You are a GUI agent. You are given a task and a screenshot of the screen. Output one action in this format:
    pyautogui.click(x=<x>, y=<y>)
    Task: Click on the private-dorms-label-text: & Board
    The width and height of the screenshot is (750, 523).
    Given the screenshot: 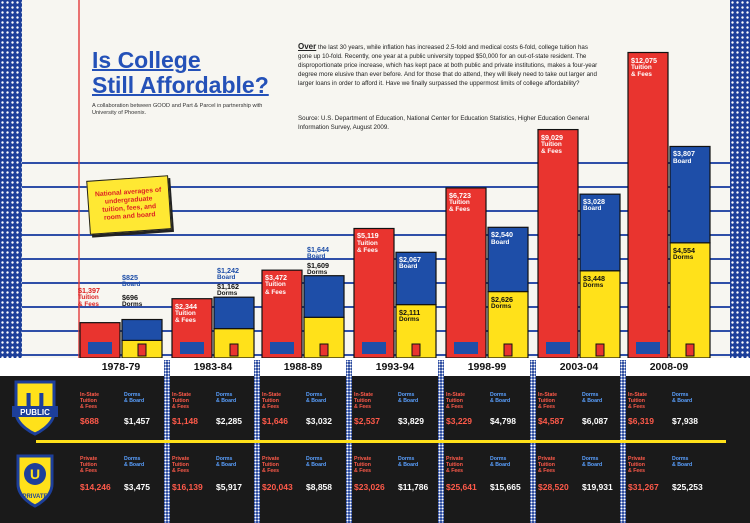 What is the action you would take?
    pyautogui.click(x=408, y=465)
    